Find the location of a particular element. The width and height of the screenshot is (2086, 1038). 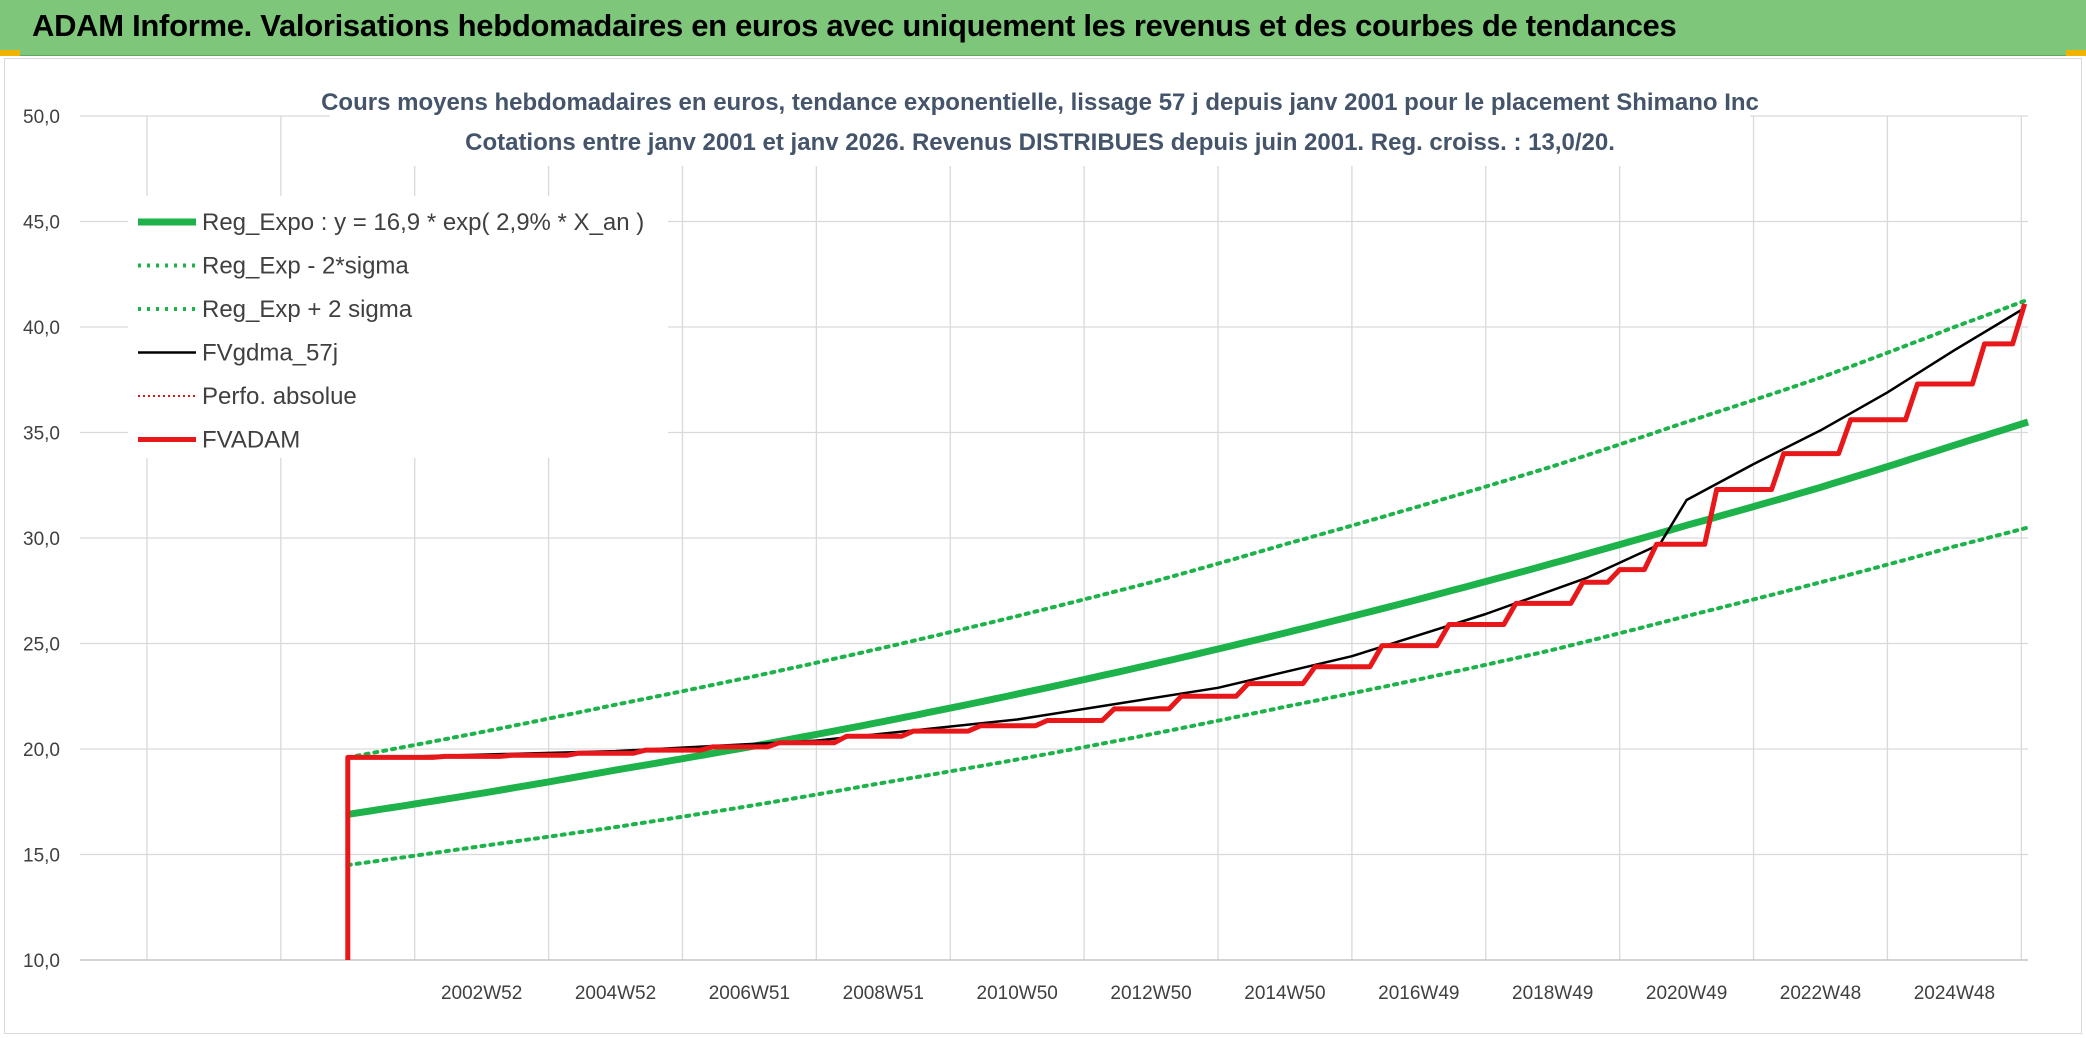

y-tick-label: 40,0 is located at coordinates (41, 328).